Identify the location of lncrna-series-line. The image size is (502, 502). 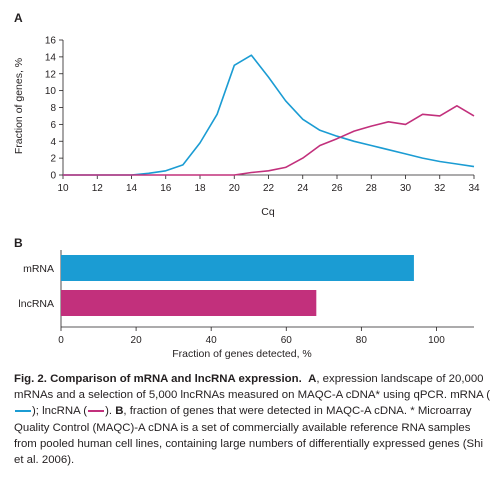
(269, 140).